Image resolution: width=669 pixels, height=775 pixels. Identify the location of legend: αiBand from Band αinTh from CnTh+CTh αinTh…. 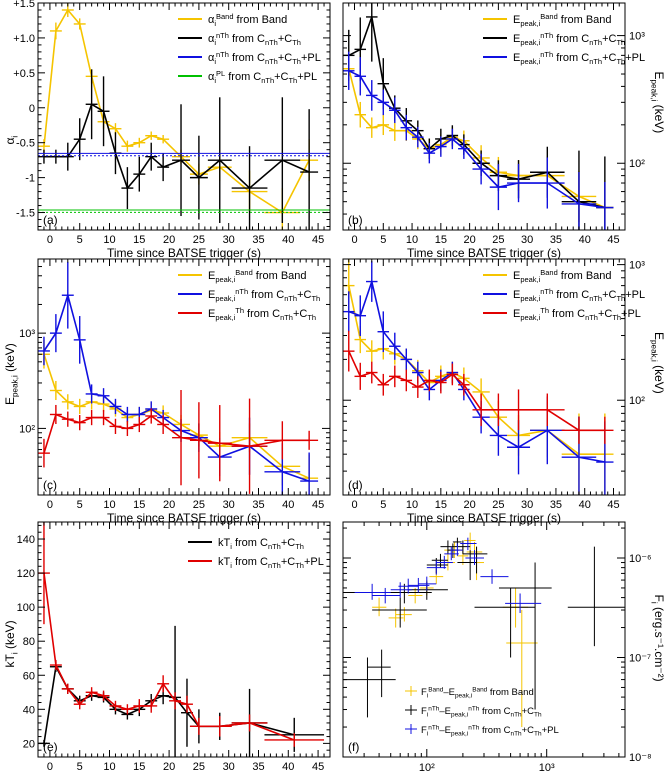
(249, 48).